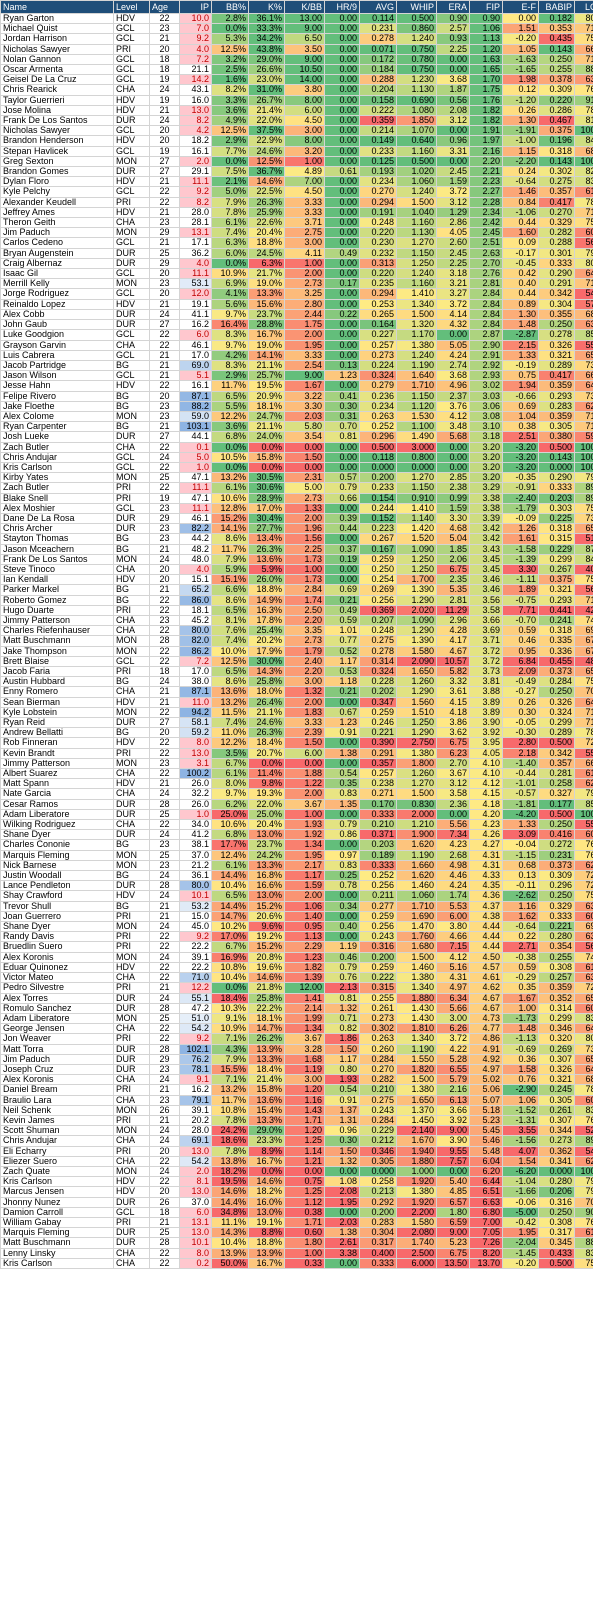 The image size is (593, 1600). What do you see at coordinates (304, 335) in the screenshot?
I see `cell-k-bb: 2.00` at bounding box center [304, 335].